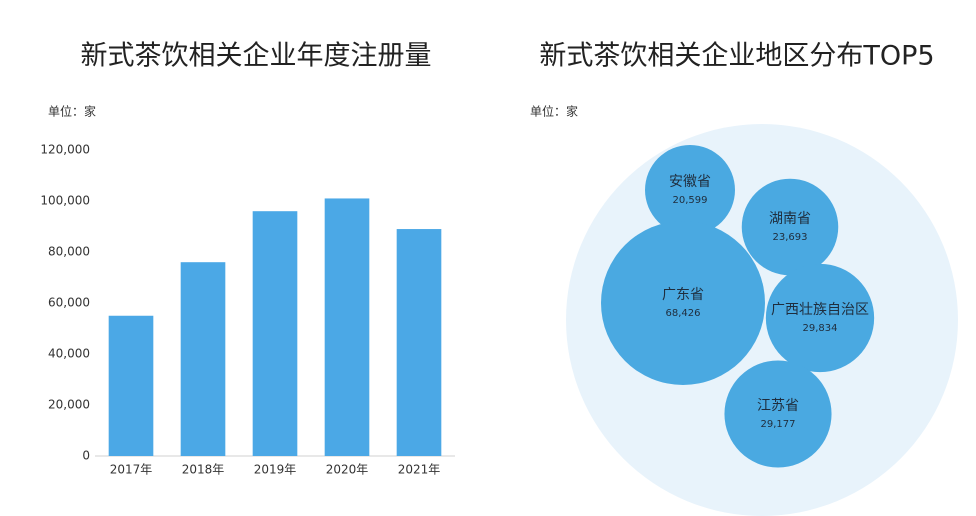  Describe the element at coordinates (69, 252) in the screenshot. I see `y-tick-label: 80,000` at that location.